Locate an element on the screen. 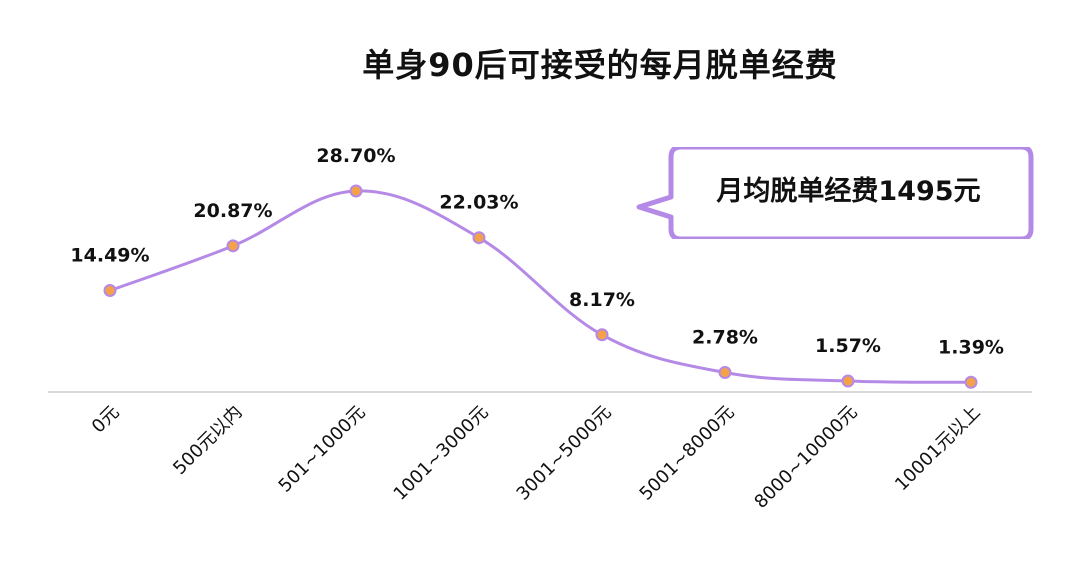 Image resolution: width=1080 pixels, height=563 pixels. x-tick-label: 501~1000元 is located at coordinates (322, 449).